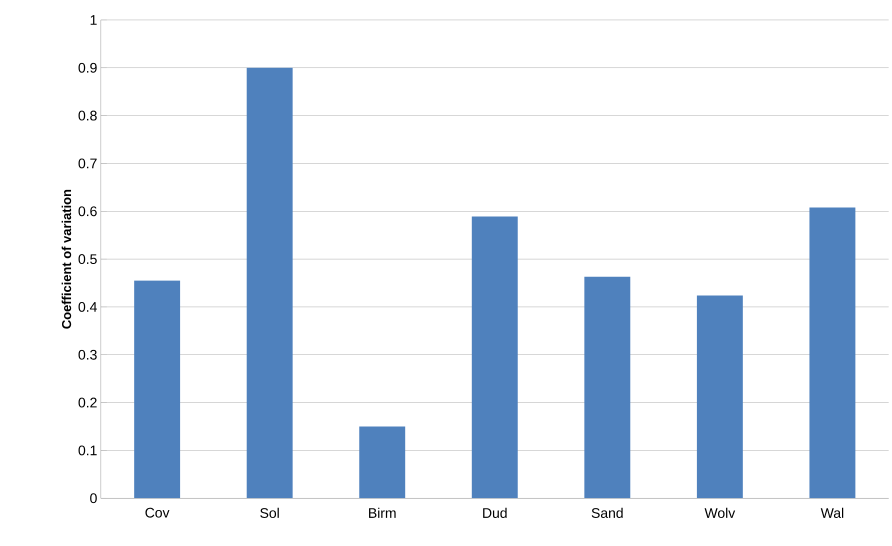 This screenshot has height=546, width=892. Describe the element at coordinates (269, 513) in the screenshot. I see `x-tick-label: Sol` at that location.